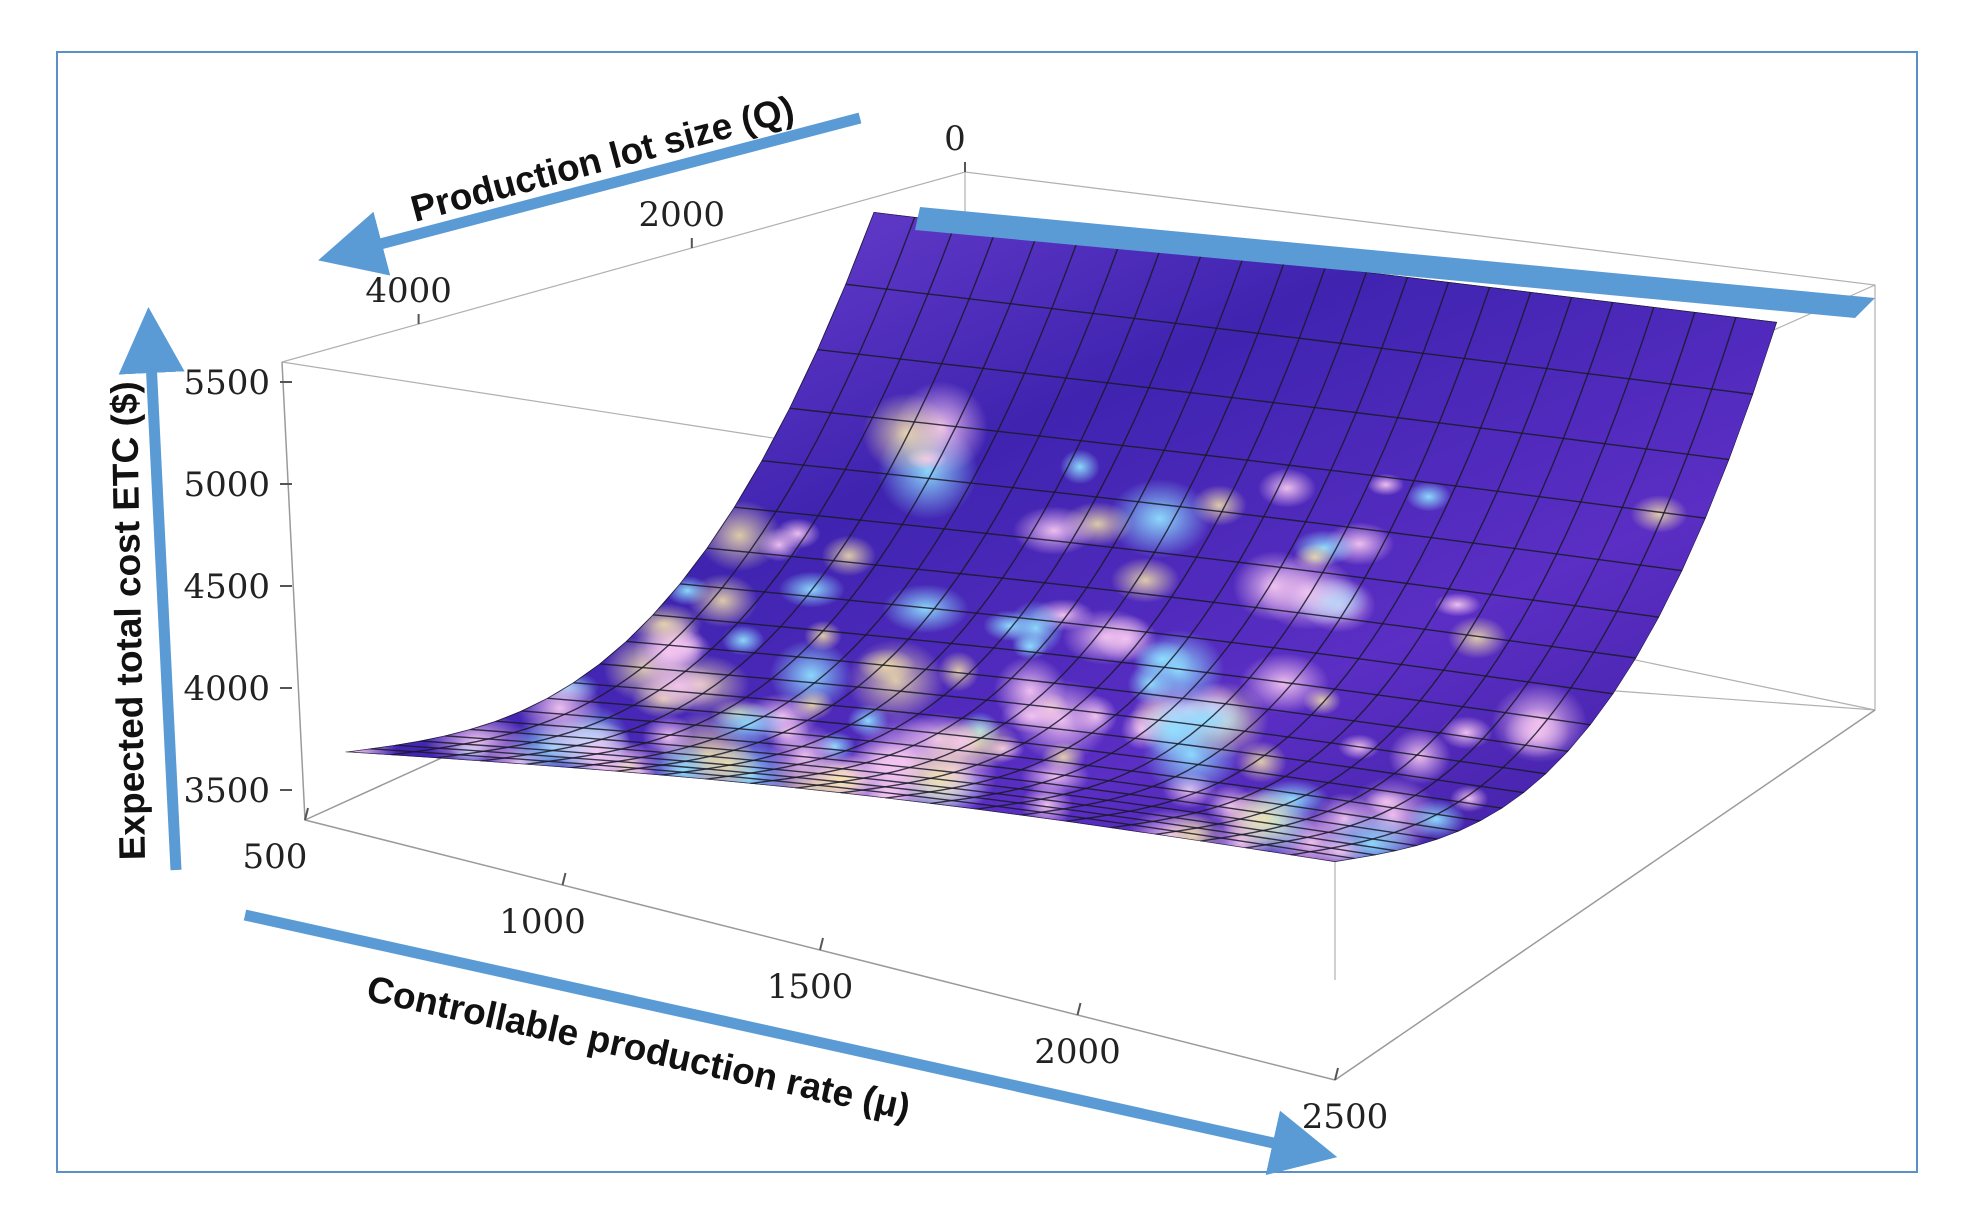 The width and height of the screenshot is (1961, 1231). I want to click on x-tick-label: 1500, so click(810, 987).